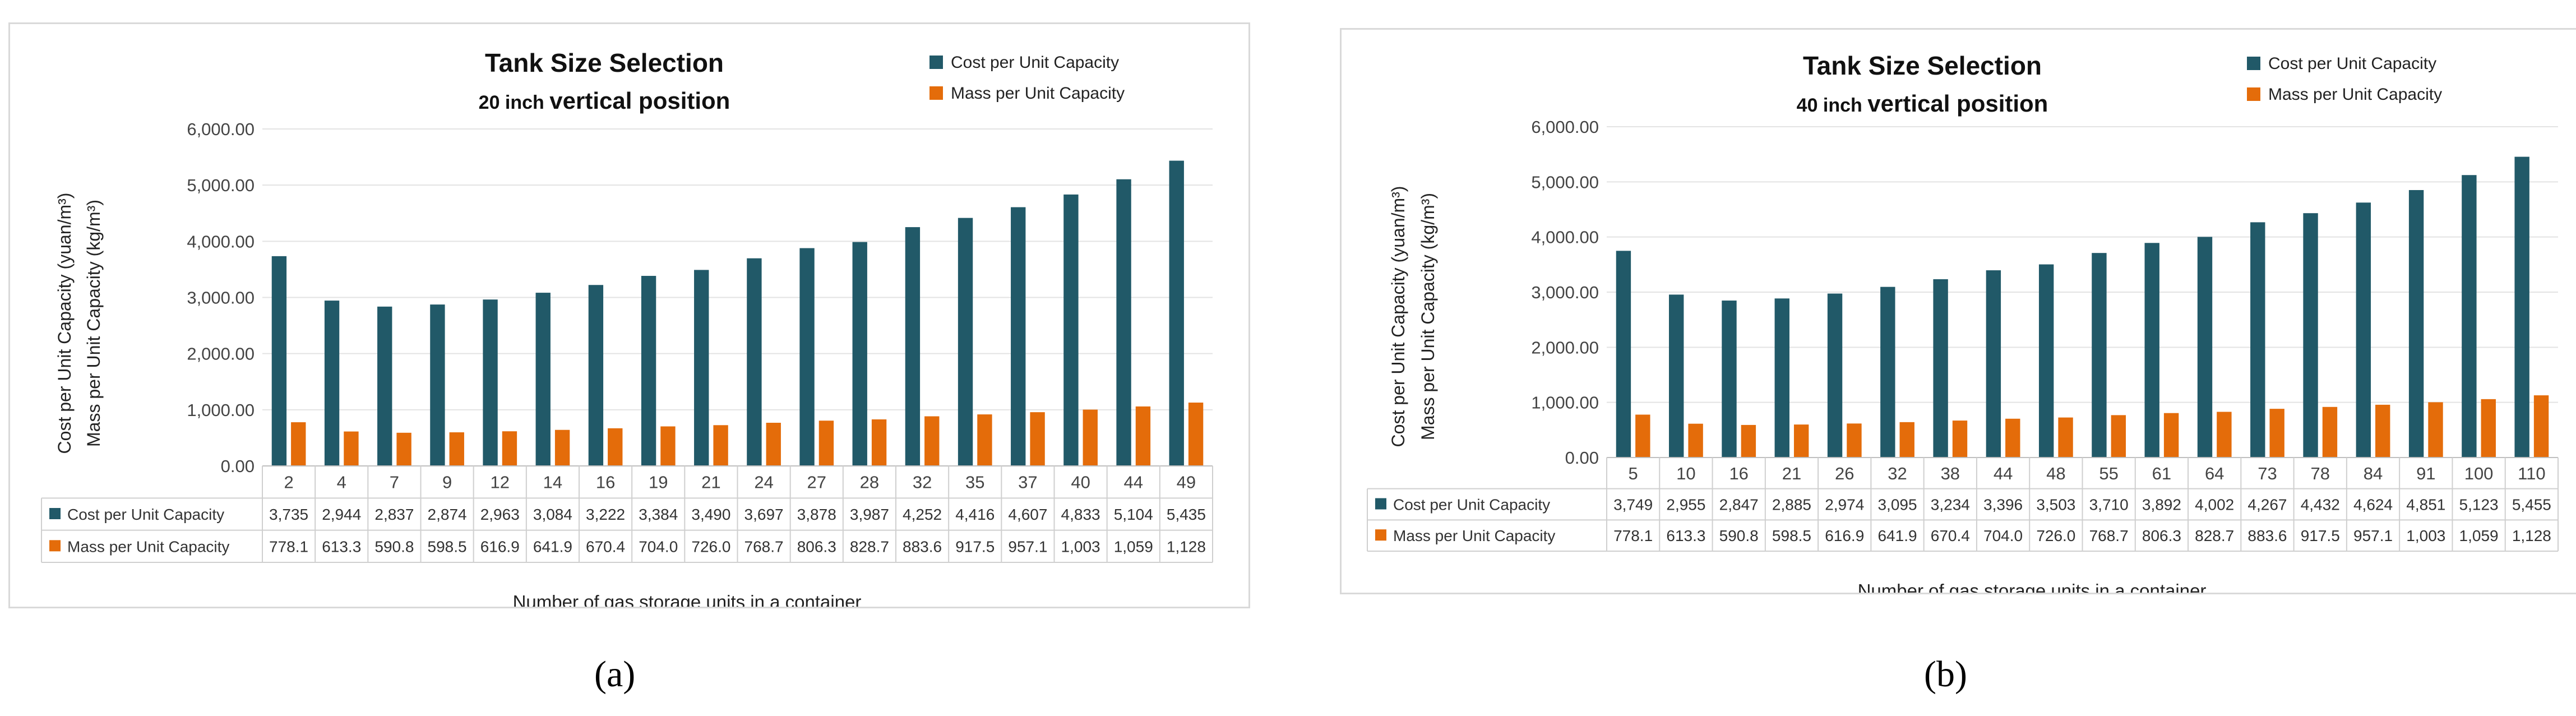  I want to click on table-cell: 4,267, so click(2267, 505).